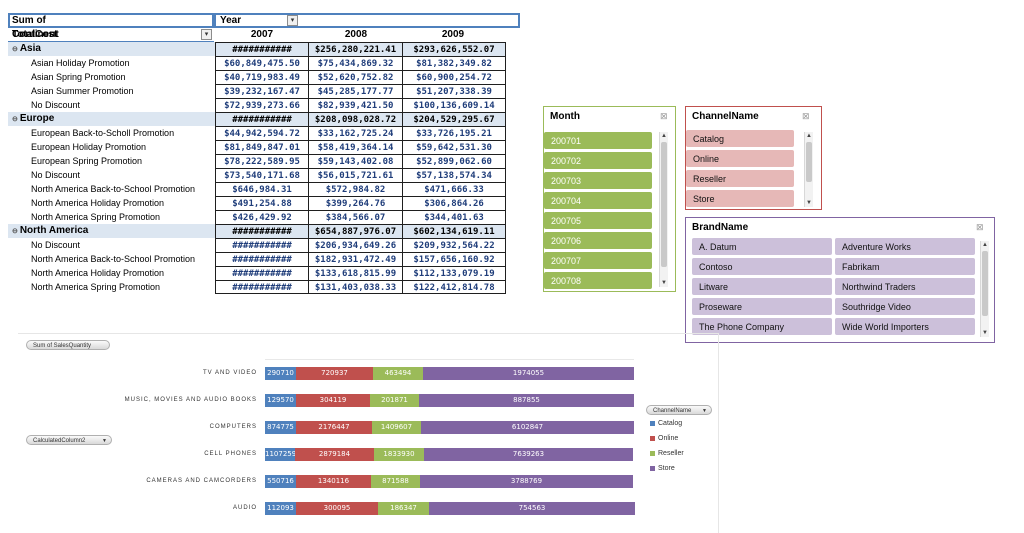 This screenshot has height=533, width=1024. Describe the element at coordinates (598, 200) in the screenshot. I see `month-slicer-item: 200704` at that location.